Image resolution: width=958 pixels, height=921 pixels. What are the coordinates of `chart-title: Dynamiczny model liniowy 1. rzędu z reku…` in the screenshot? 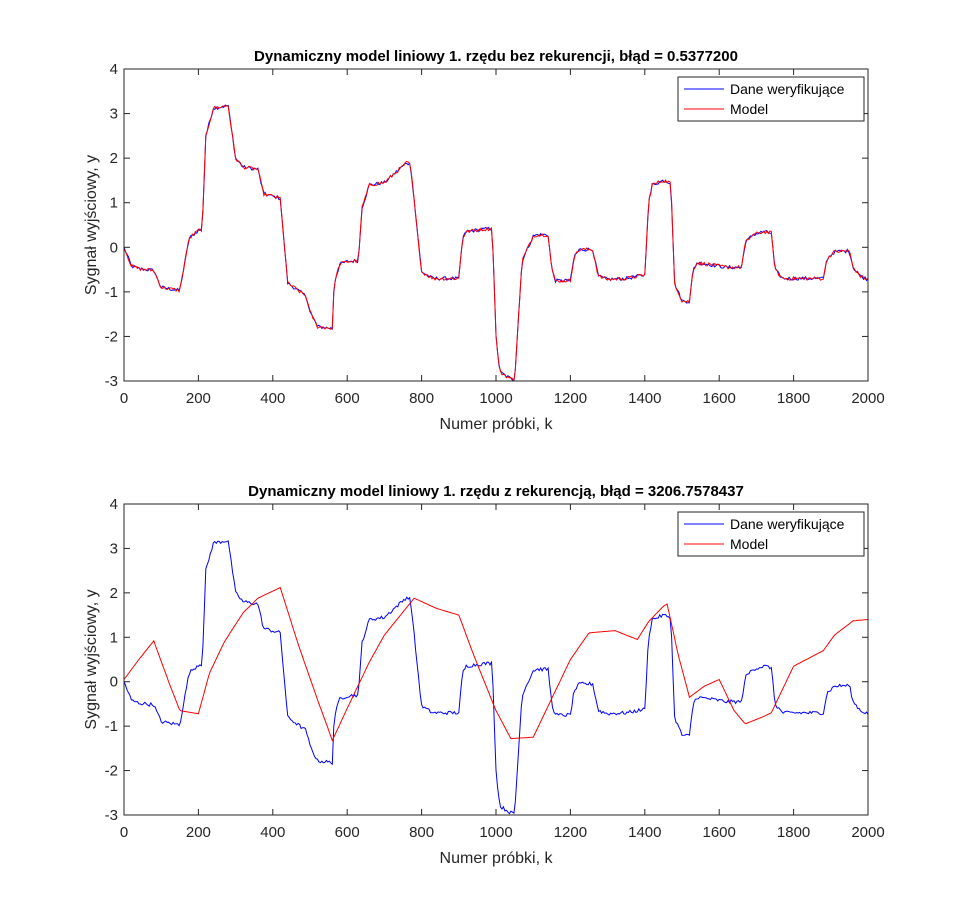 It's located at (496, 491).